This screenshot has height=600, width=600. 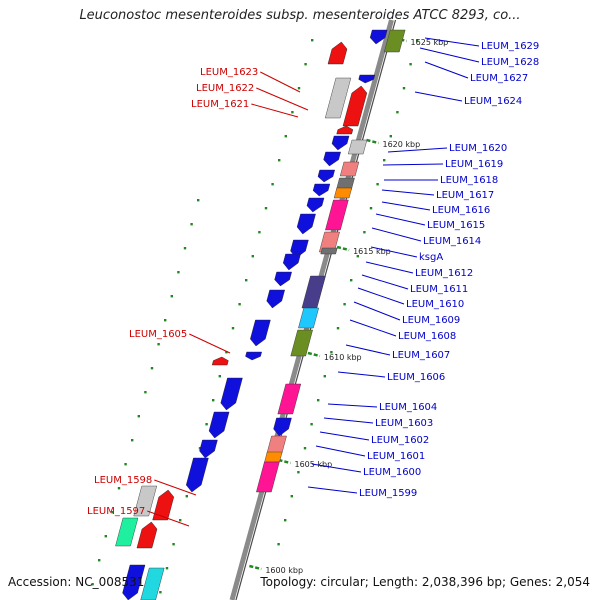 What do you see at coordinates (220, 104) in the screenshot?
I see `gene-label: LEUM_1621` at bounding box center [220, 104].